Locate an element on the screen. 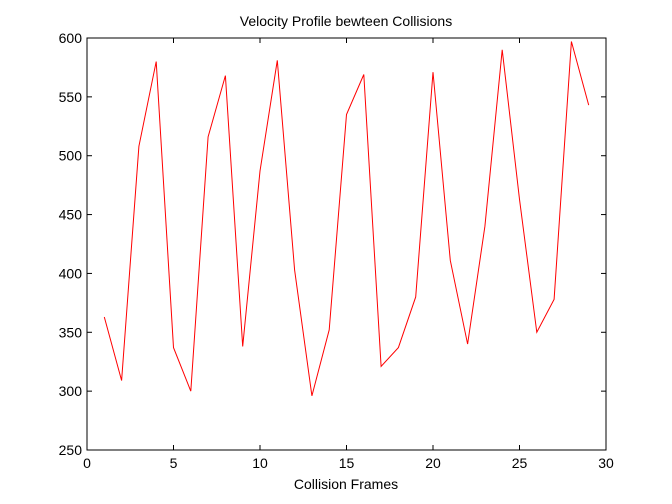 This screenshot has height=504, width=672. y-tick-label: 550 is located at coordinates (71, 97).